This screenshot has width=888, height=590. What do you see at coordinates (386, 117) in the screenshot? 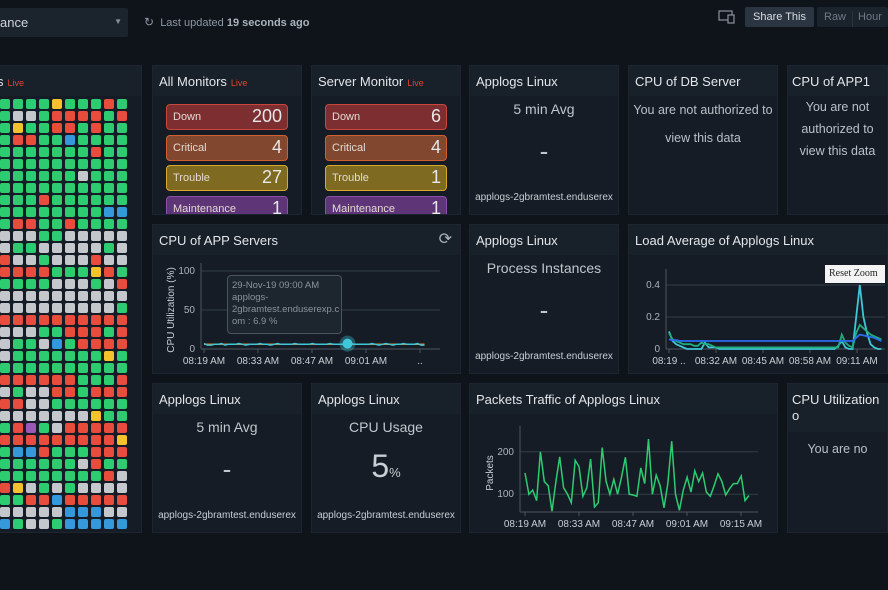
I see `status-down: Down 6` at bounding box center [386, 117].